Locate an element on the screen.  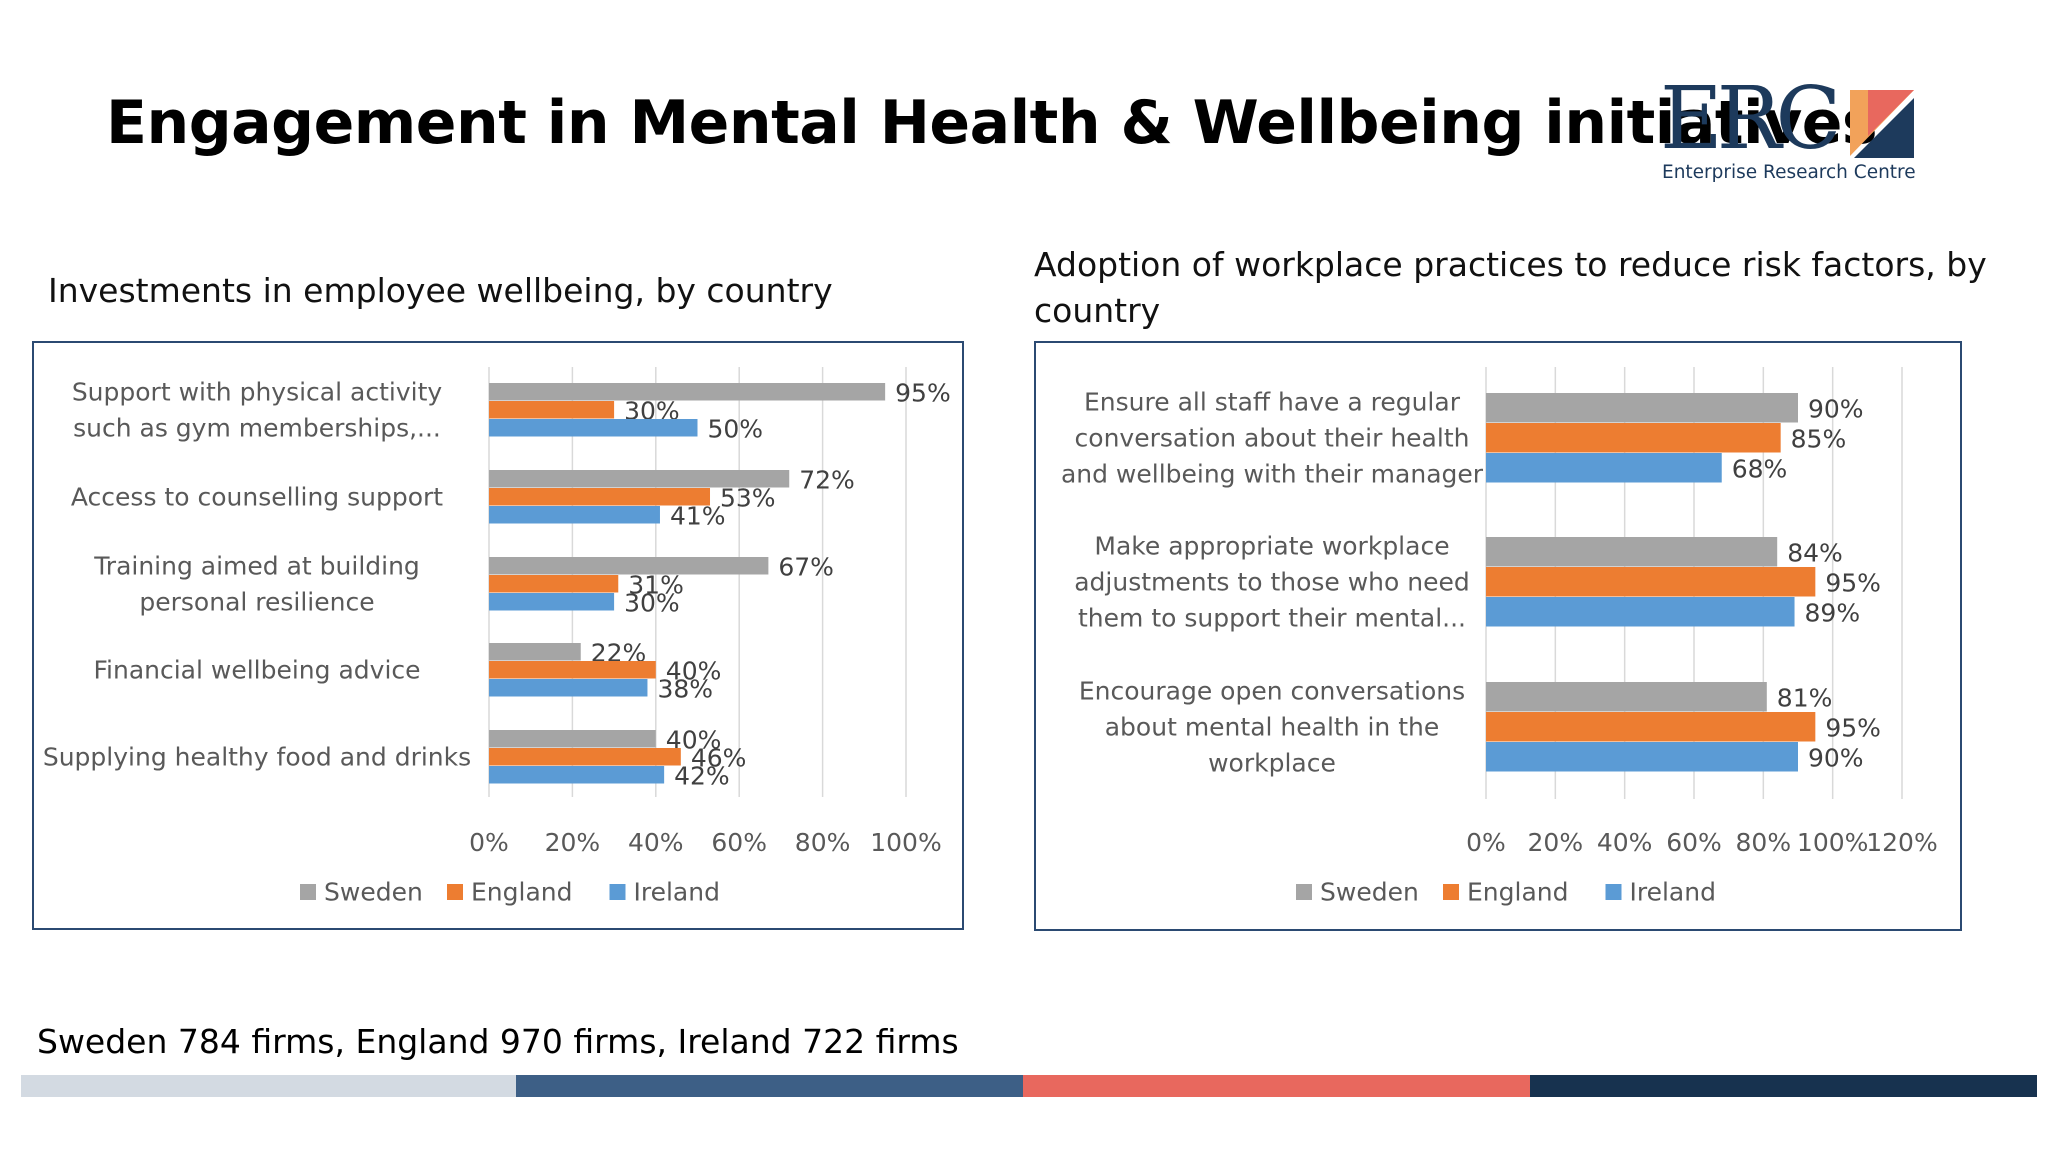
erc-logo: ERC Enterprise Research Centre is located at coordinates (1788, 128).